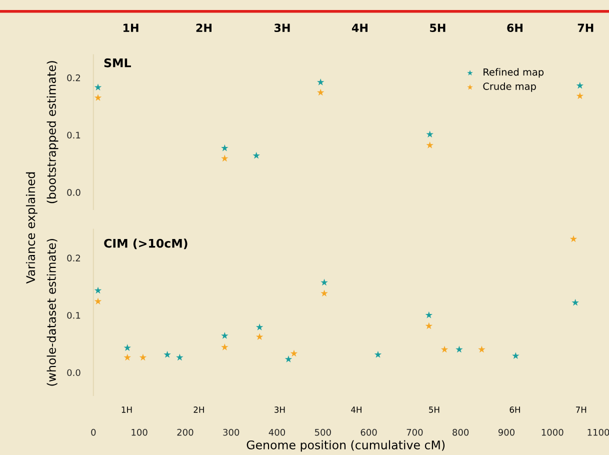  What do you see at coordinates (414, 432) in the screenshot?
I see `x-tick-label: 700` at bounding box center [414, 432].